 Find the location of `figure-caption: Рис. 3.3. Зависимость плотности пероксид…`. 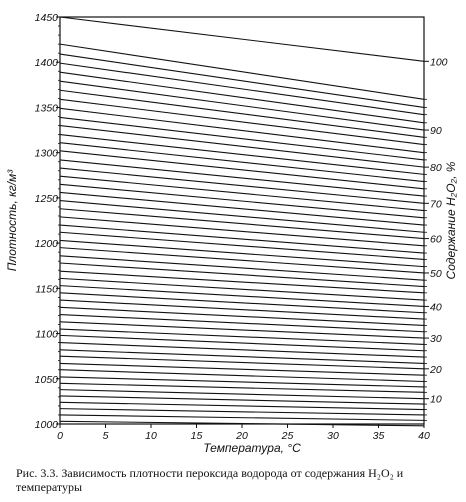

figure-caption: Рис. 3.3. Зависимость плотности пероксид… is located at coordinates (210, 480).